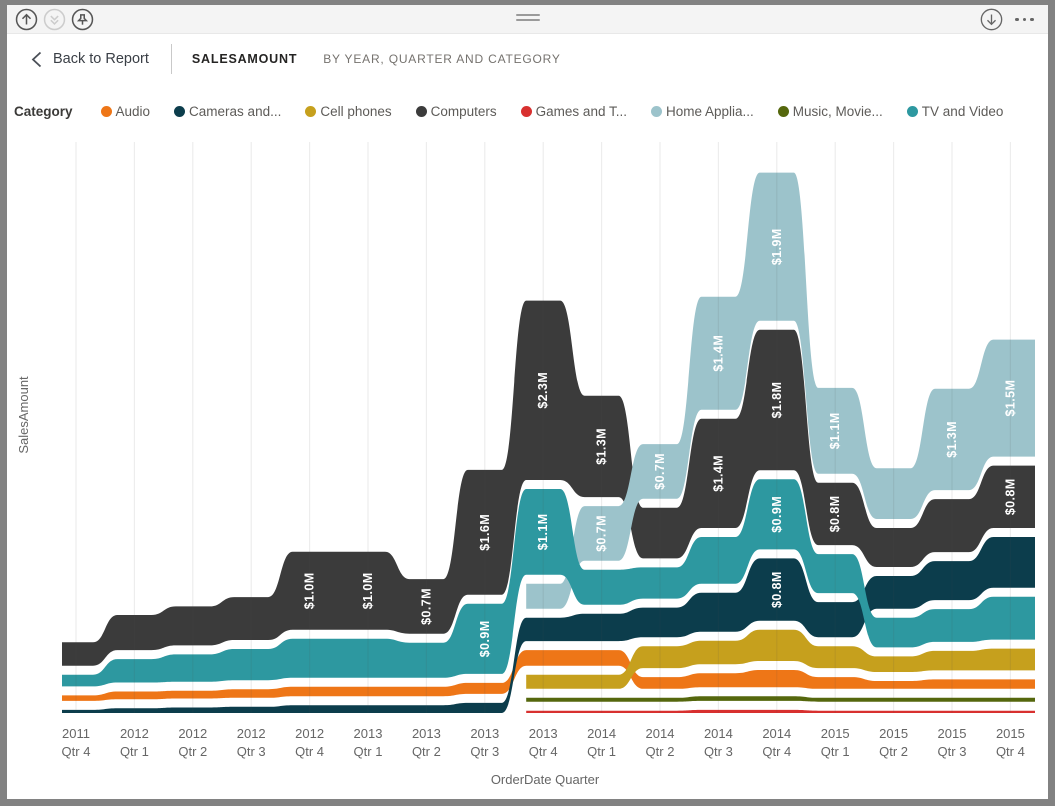 The width and height of the screenshot is (1055, 806). I want to click on data-label: $2.3M, so click(543, 390).